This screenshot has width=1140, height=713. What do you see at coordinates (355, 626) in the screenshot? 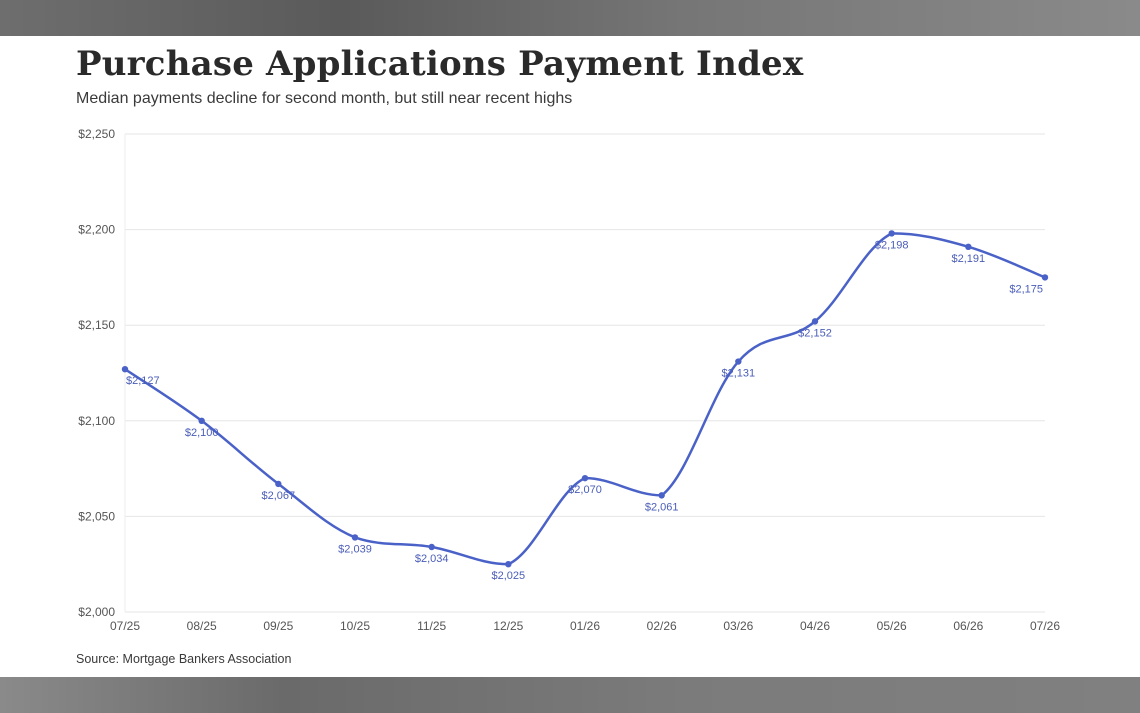
I see `x-tick-label: 10/25` at bounding box center [355, 626].